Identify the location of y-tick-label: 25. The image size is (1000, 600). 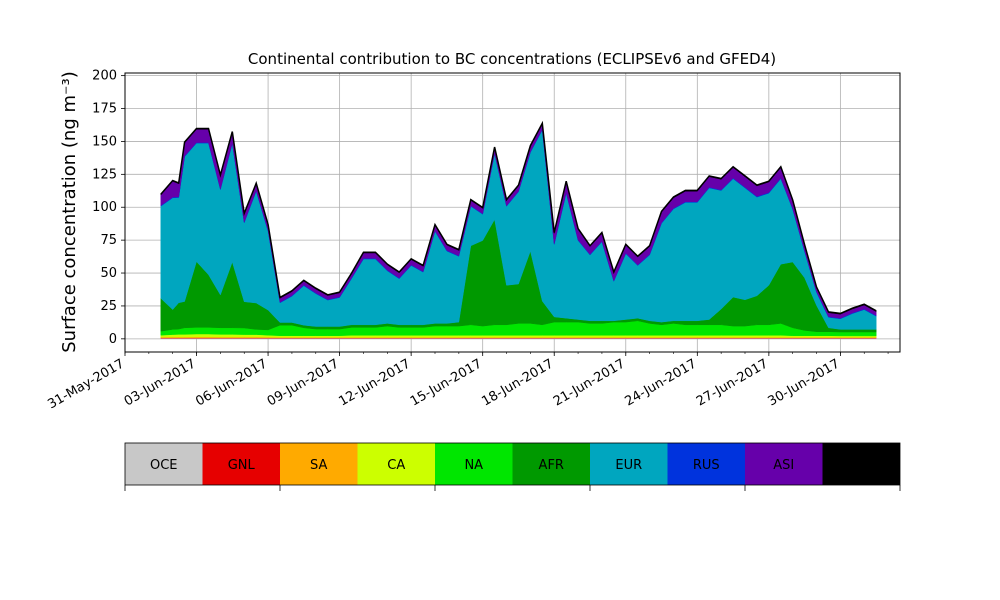
(108, 306).